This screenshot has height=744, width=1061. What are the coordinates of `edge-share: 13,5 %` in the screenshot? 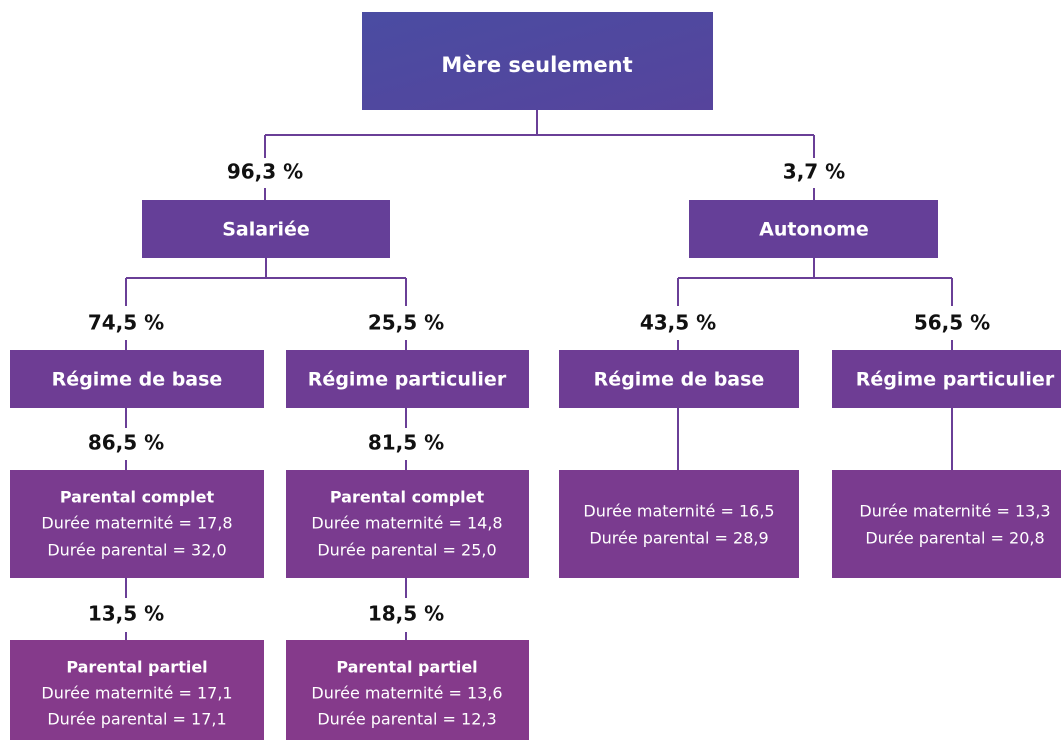 It's located at (126, 614).